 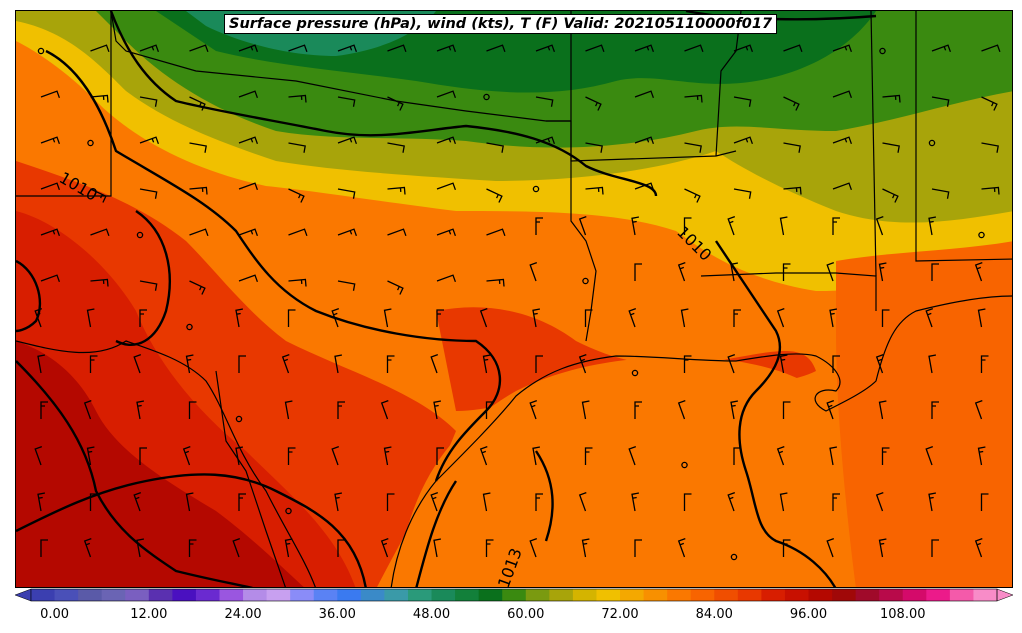 What do you see at coordinates (23, 595) in the screenshot?
I see `colorbar-extend-low` at bounding box center [23, 595].